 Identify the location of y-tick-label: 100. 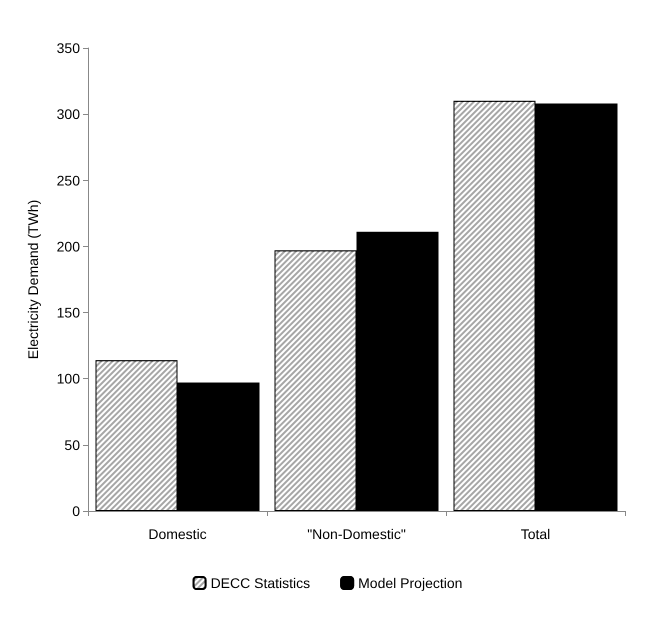
(68, 378).